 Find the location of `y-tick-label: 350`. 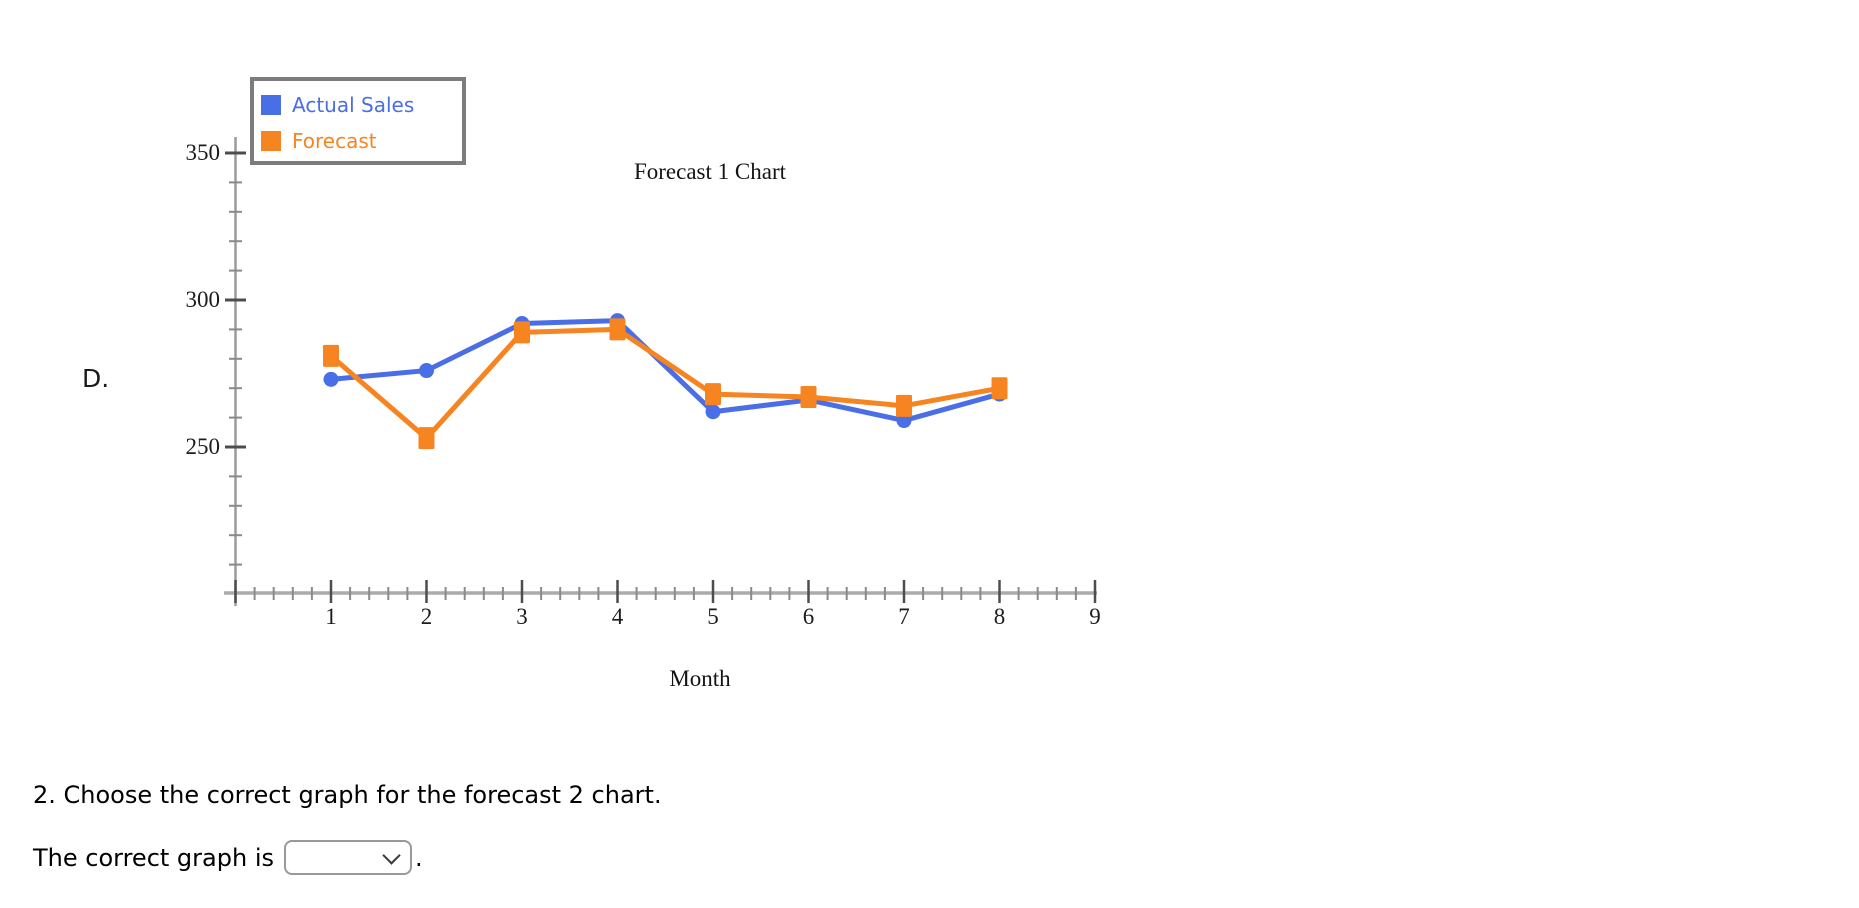

y-tick-label: 350 is located at coordinates (203, 152).